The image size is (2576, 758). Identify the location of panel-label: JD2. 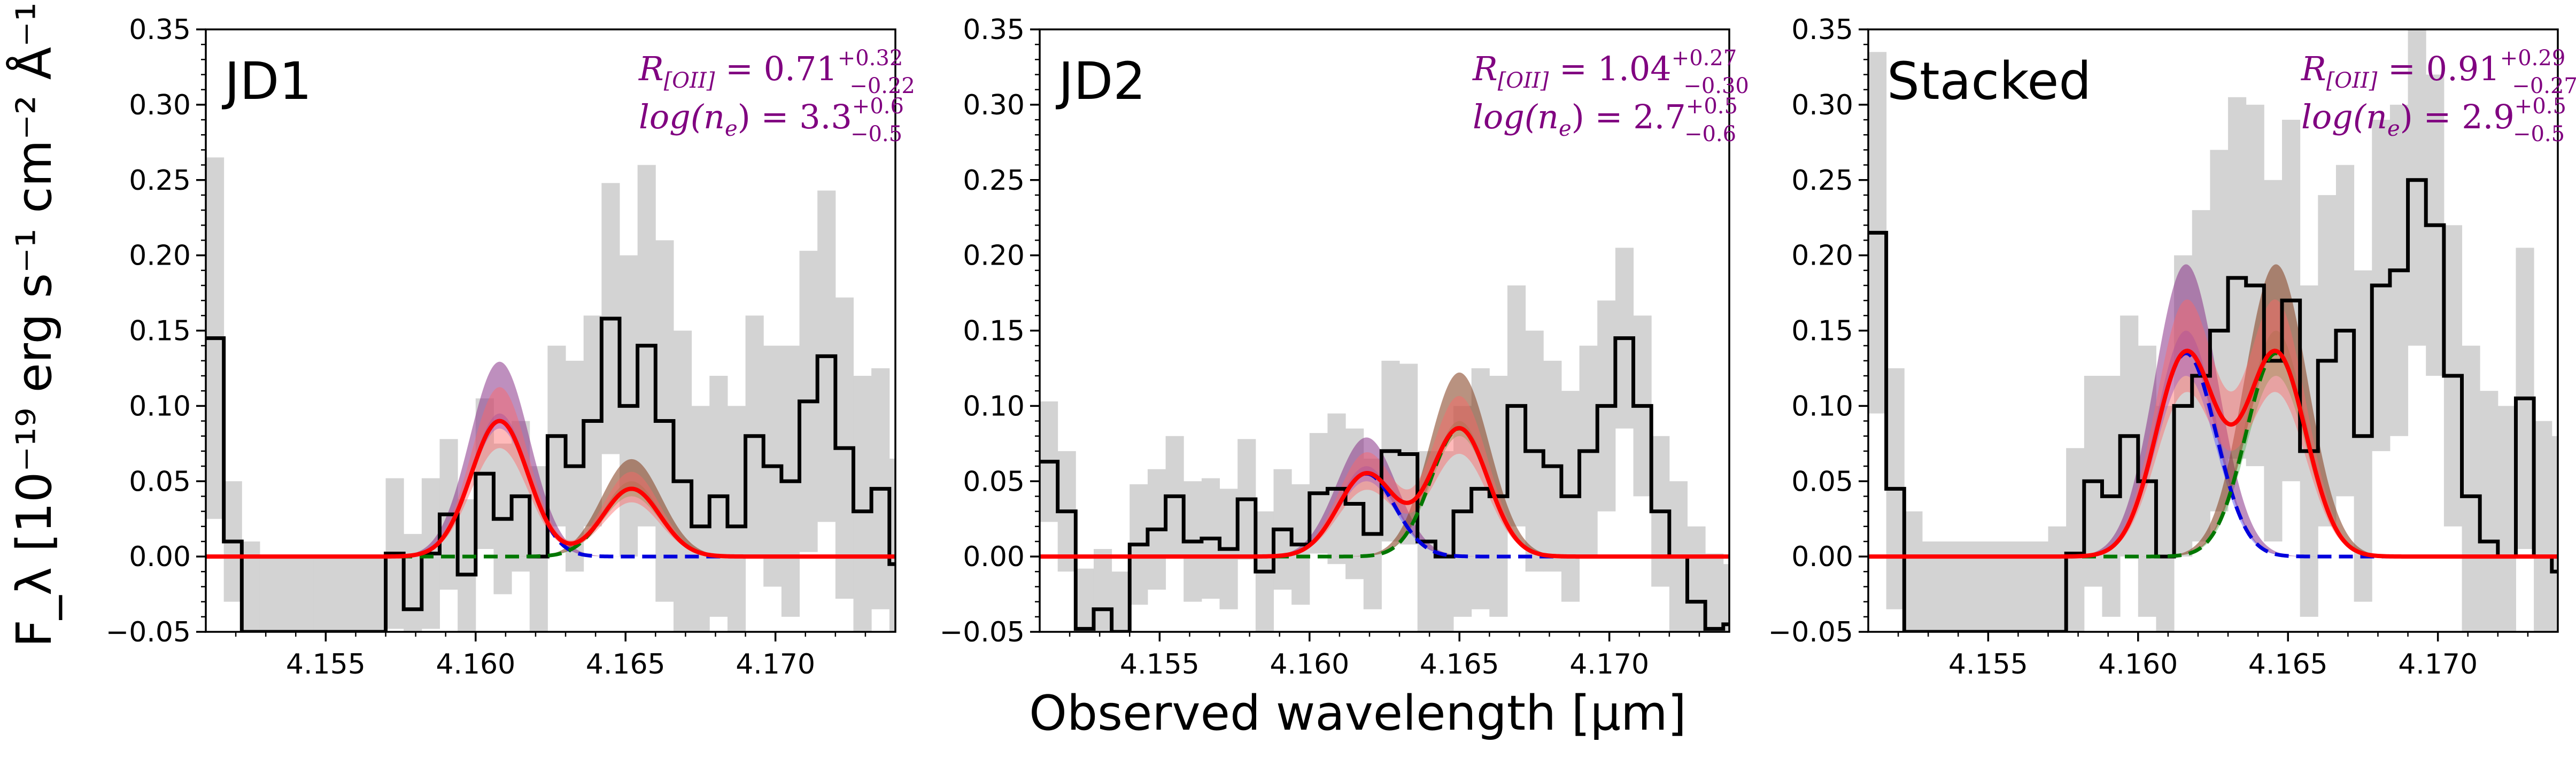
(1101, 81).